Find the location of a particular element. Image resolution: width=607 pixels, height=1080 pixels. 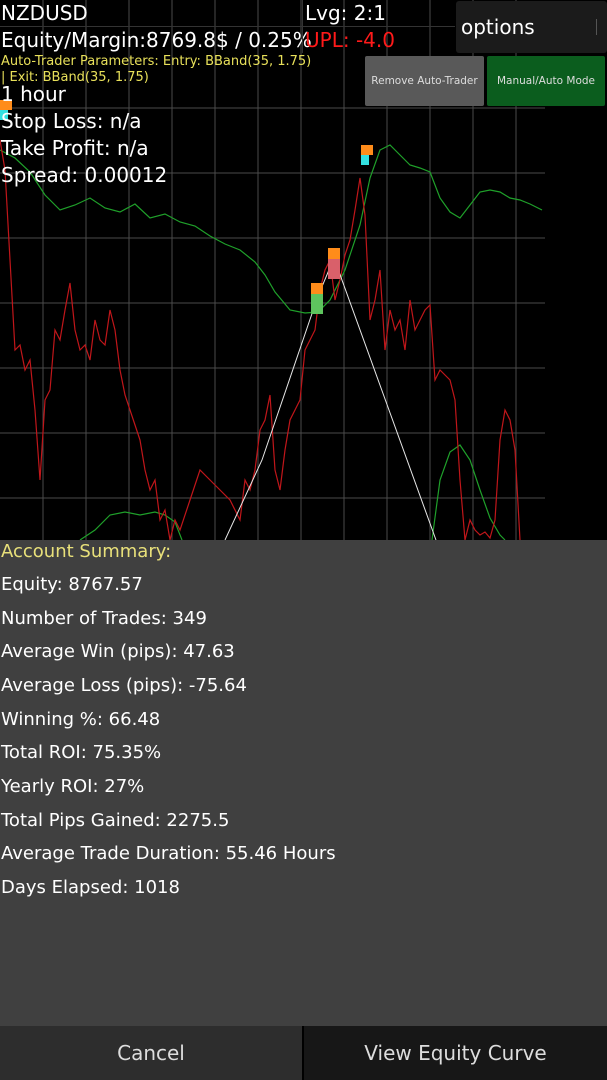

remove-auto-trader-button: Remove Auto-Trader is located at coordinates (424, 81).